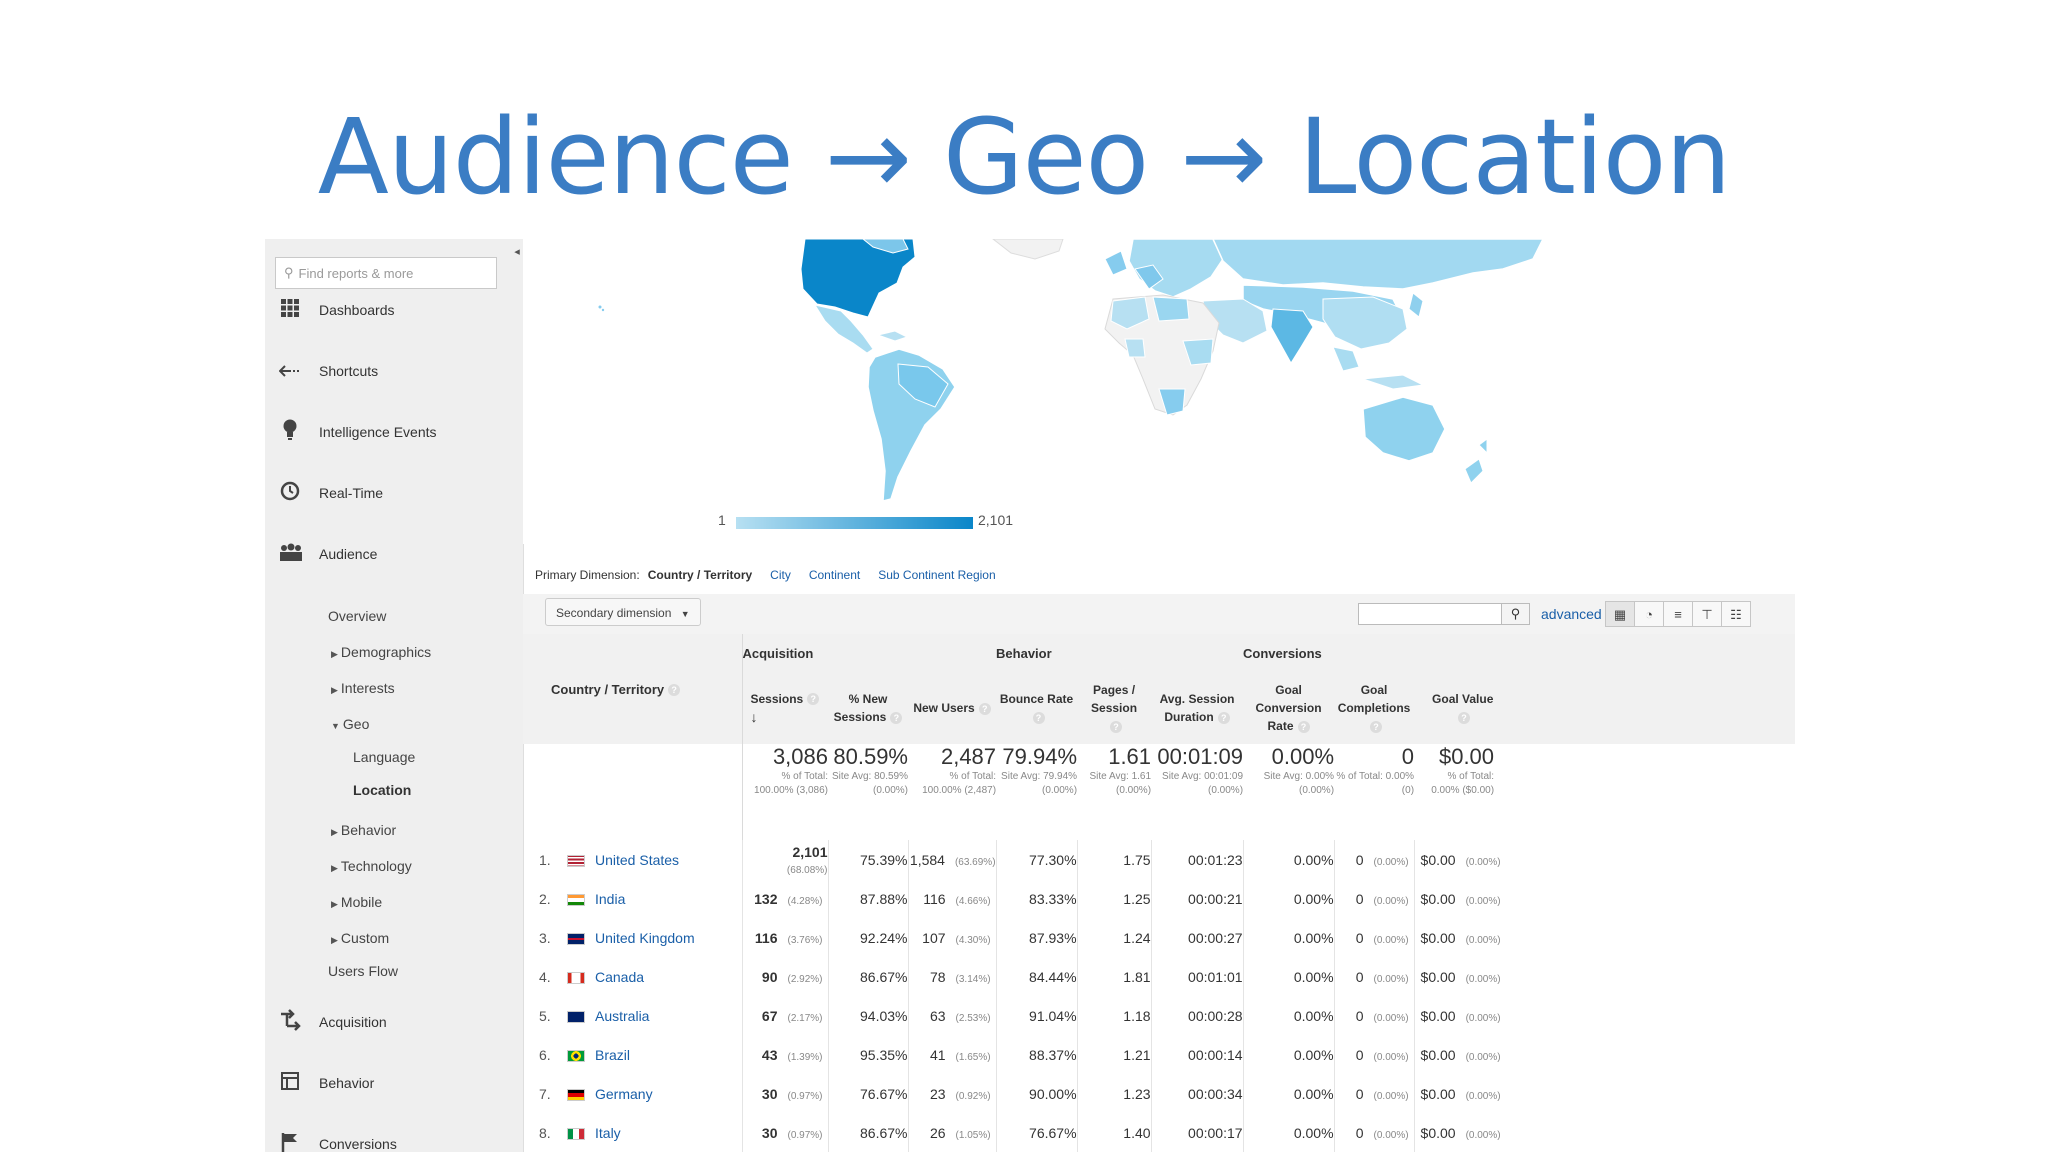 This screenshot has width=2048, height=1152. Describe the element at coordinates (357, 902) in the screenshot. I see `sidebar-sub-mobile: ▶ Mobile` at that location.